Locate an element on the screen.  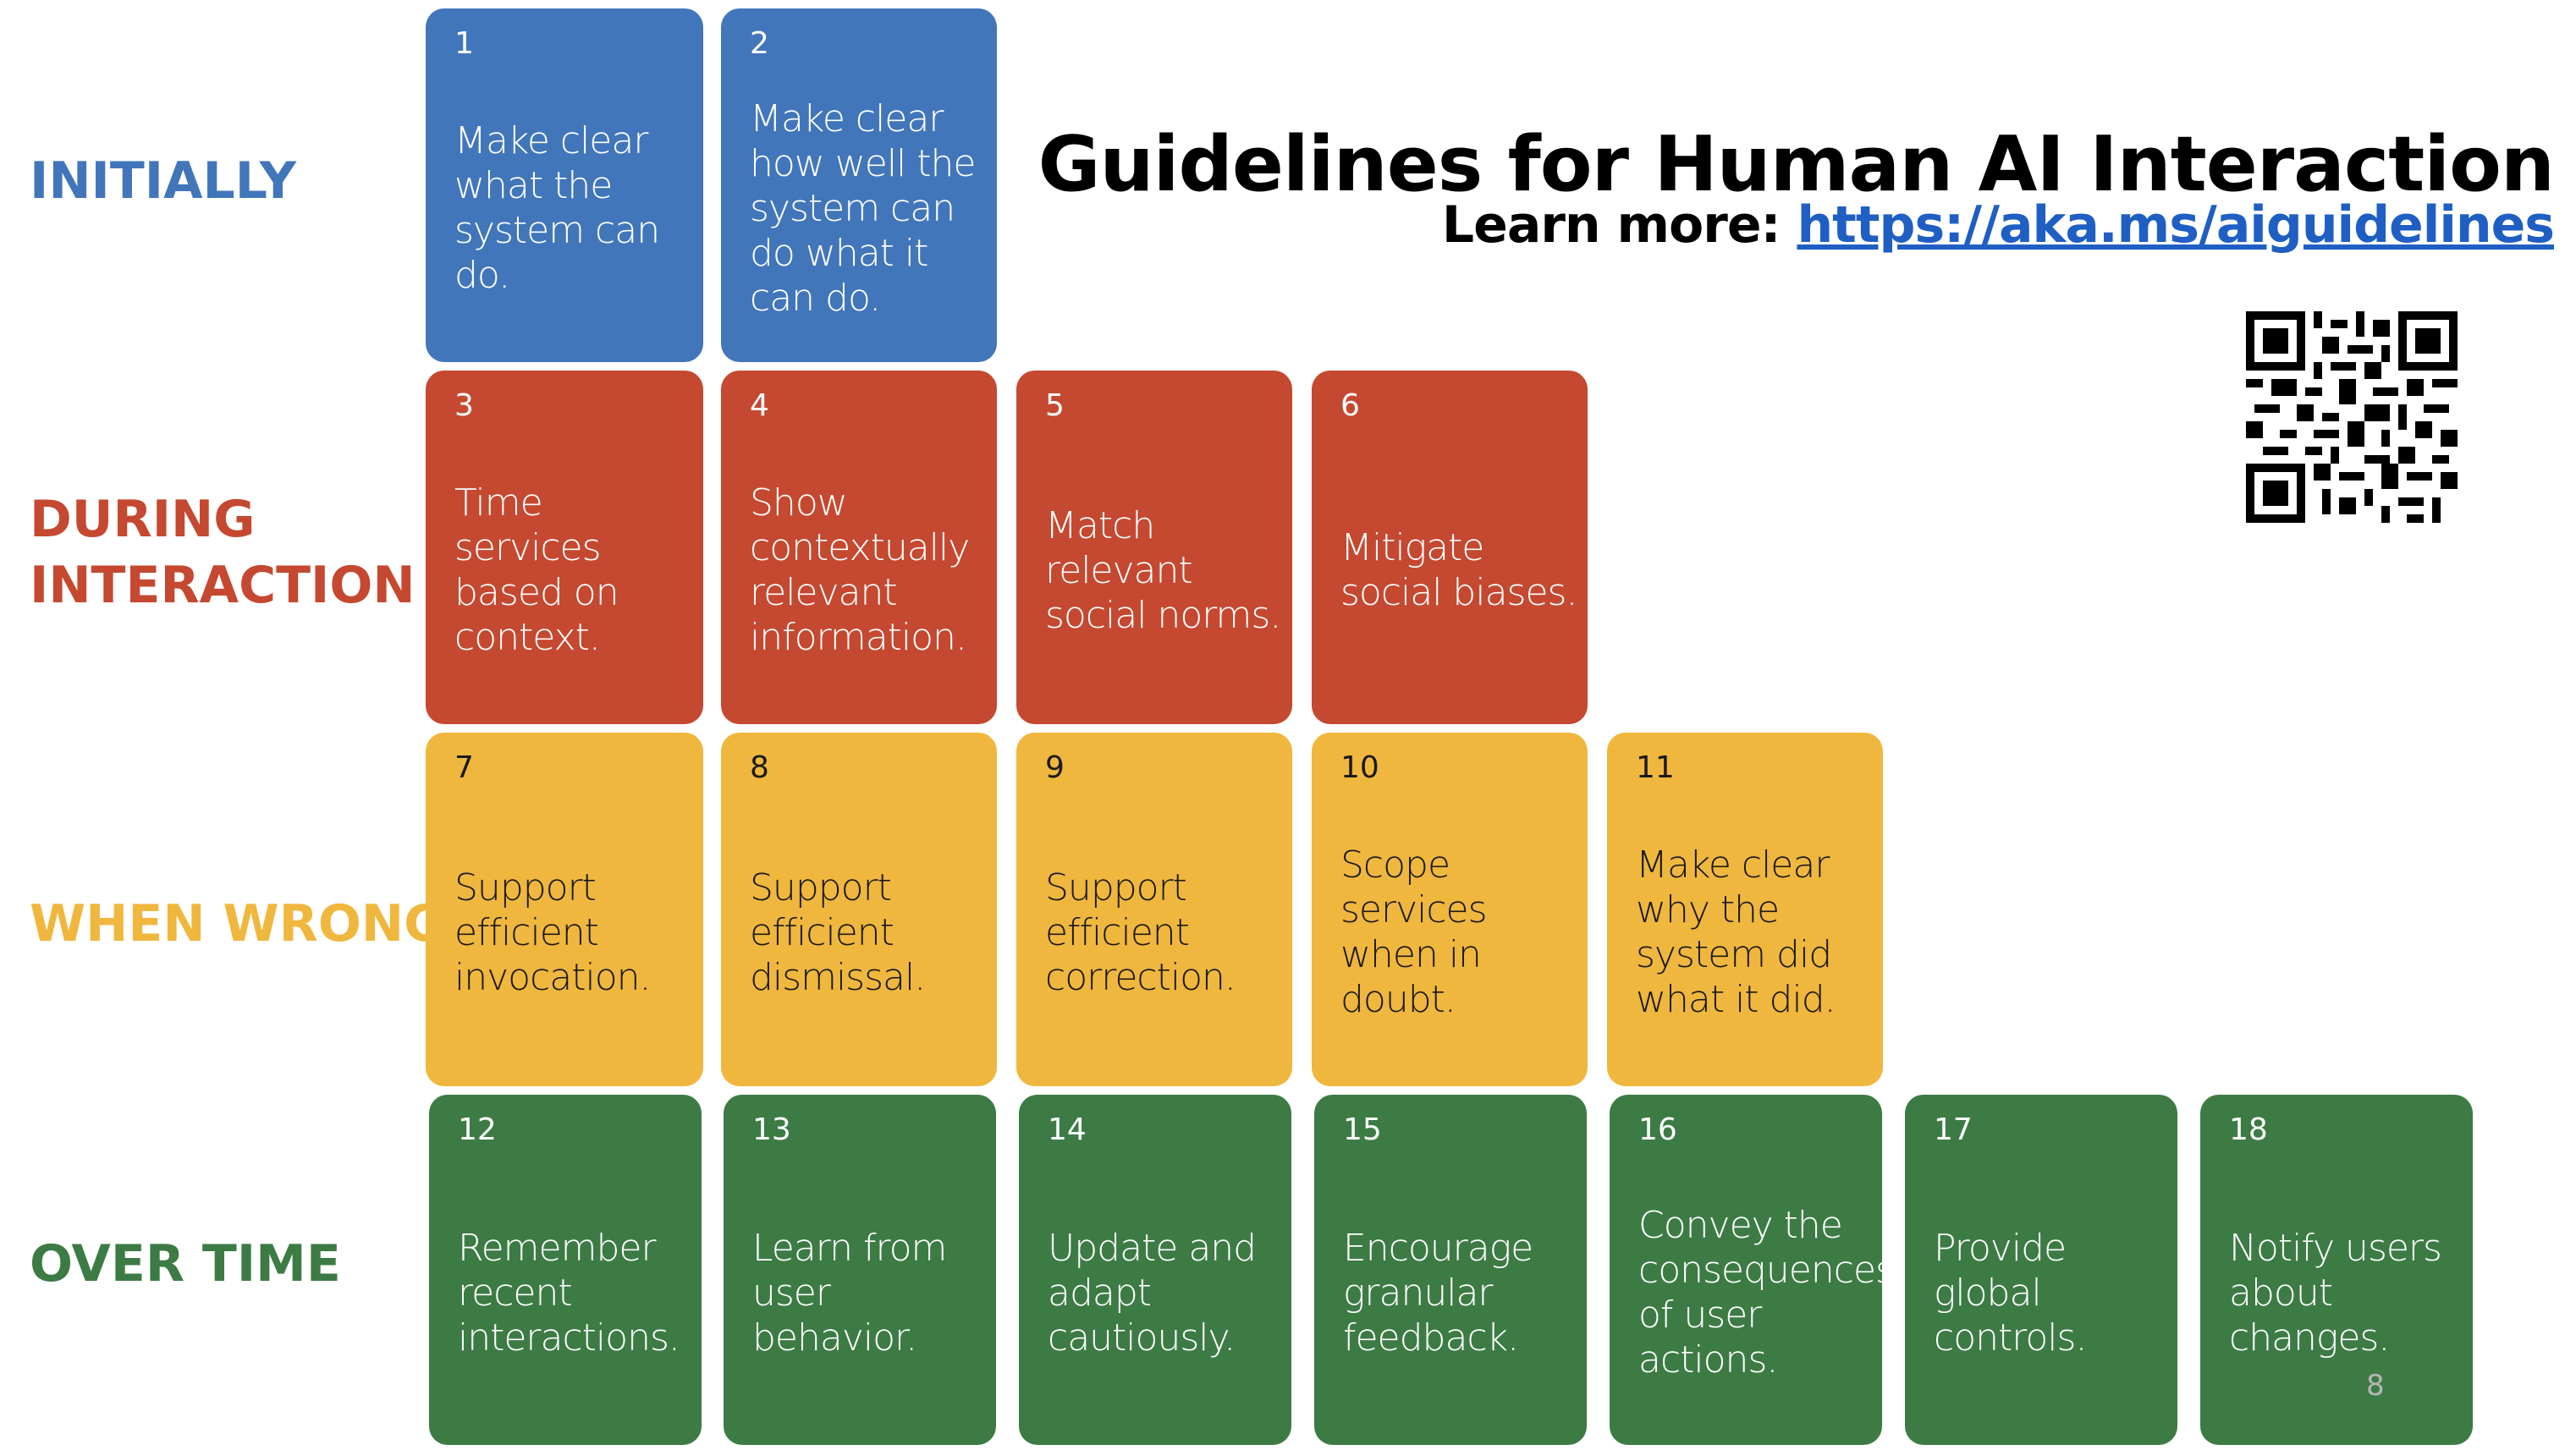
page-title: Guidelines for Human AI Interaction is located at coordinates (1796, 164).